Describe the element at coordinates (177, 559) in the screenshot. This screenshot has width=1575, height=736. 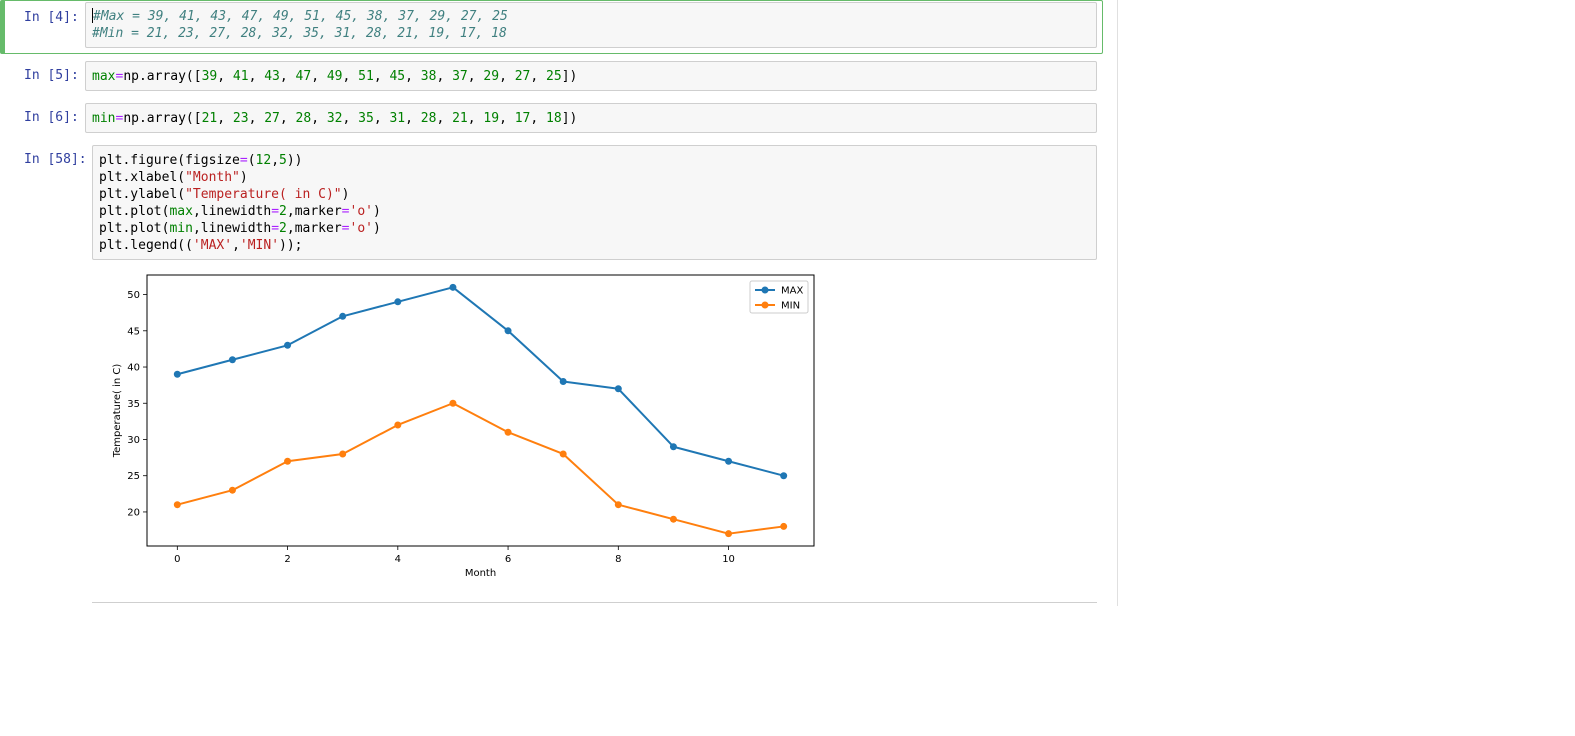
I see `x-tick-label: 0` at that location.